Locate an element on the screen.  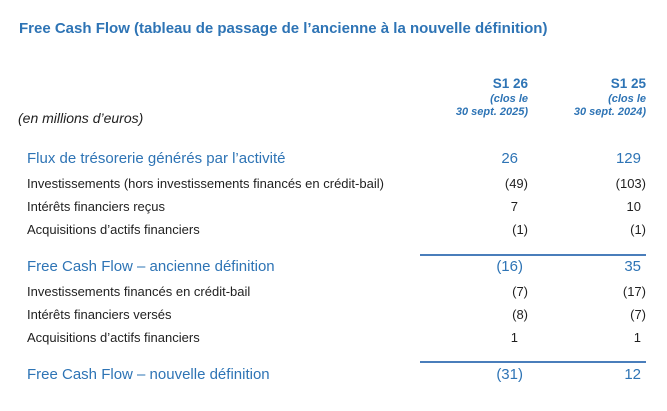
value-s1-26: 26 is located at coordinates (509, 158).